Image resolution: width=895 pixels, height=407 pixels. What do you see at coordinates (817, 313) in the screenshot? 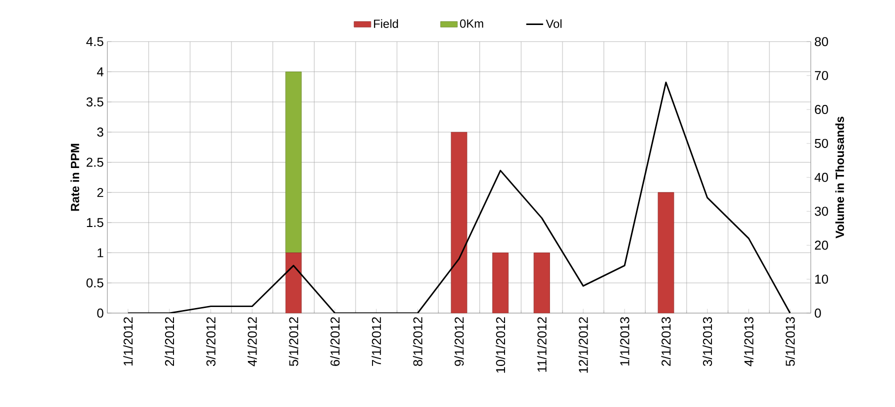
I see `y2-tick-label: 0` at bounding box center [817, 313].